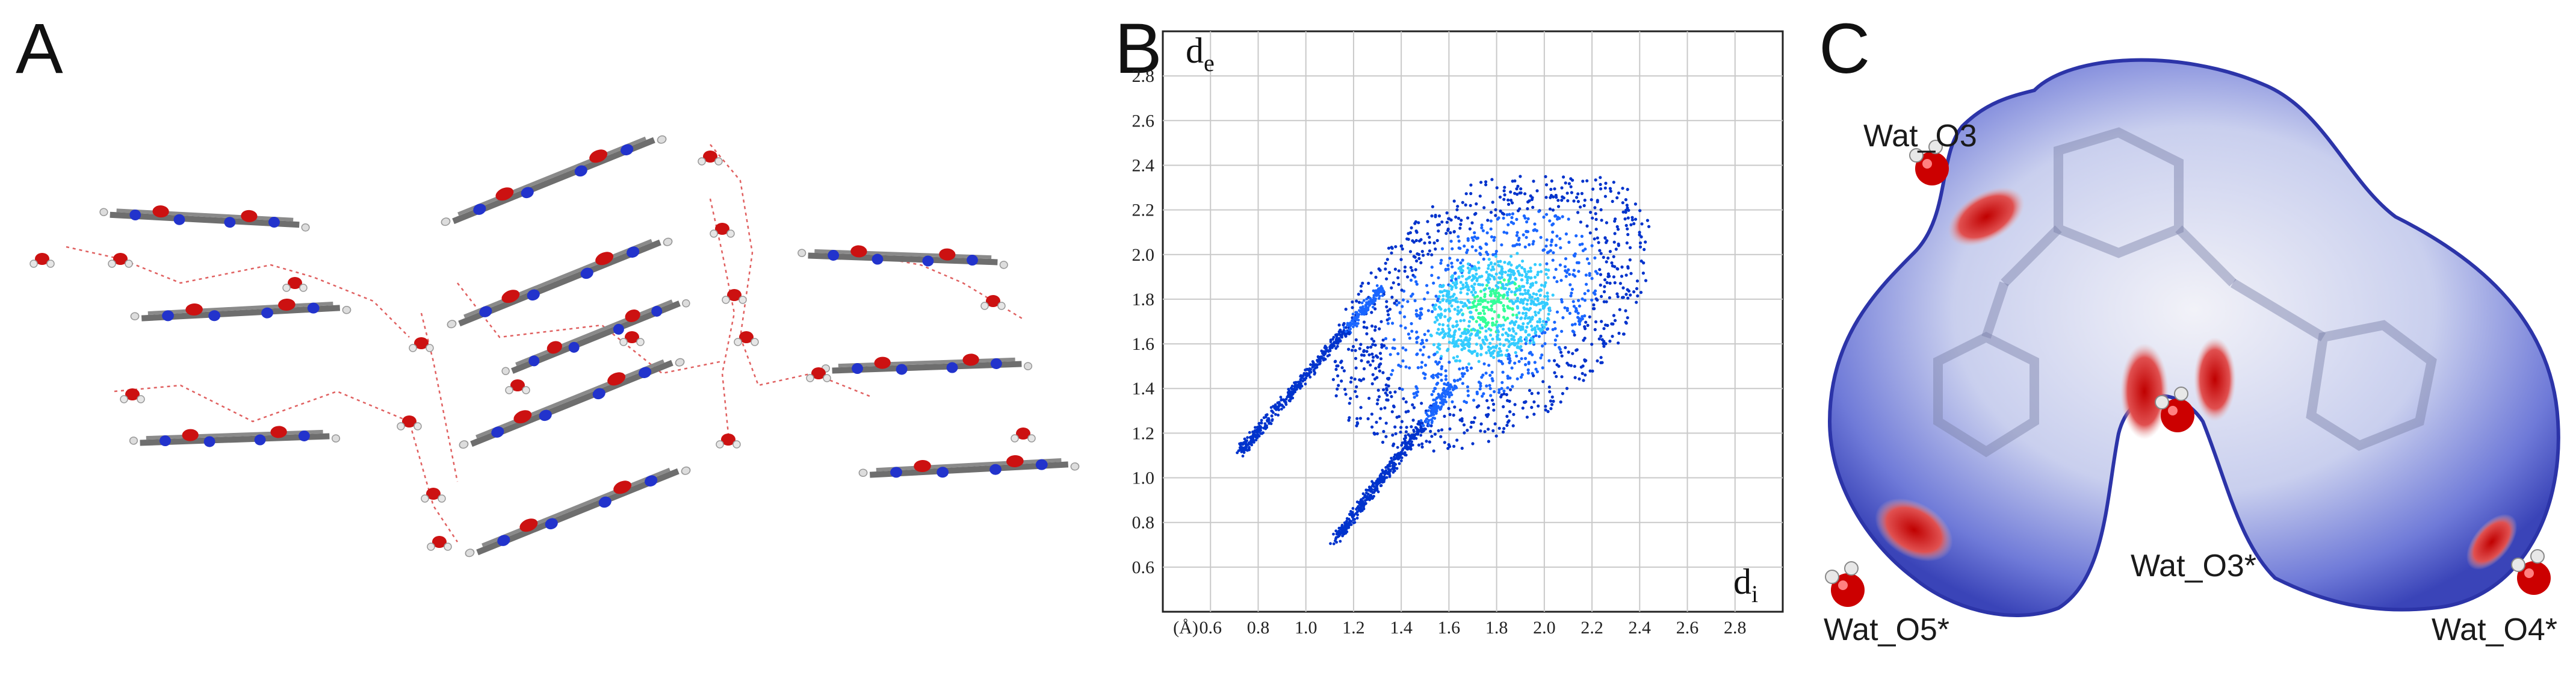  I want to click on panel-letter-c: C, so click(1845, 49).